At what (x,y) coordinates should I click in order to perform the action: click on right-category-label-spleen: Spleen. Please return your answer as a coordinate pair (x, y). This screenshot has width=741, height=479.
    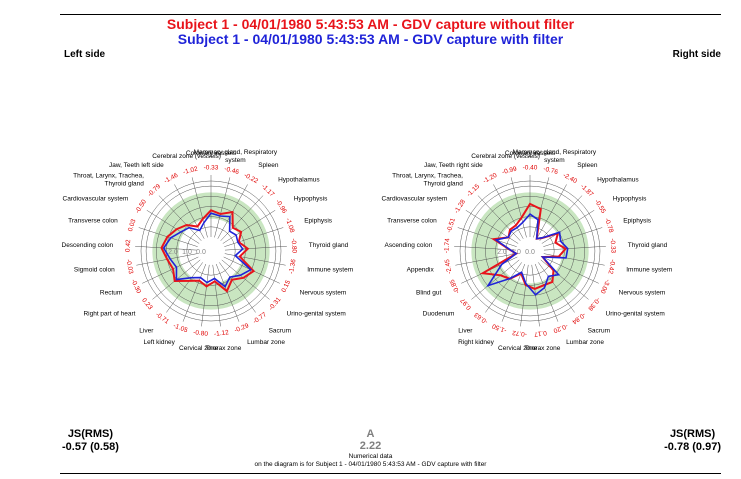
    Looking at the image, I should click on (587, 165).